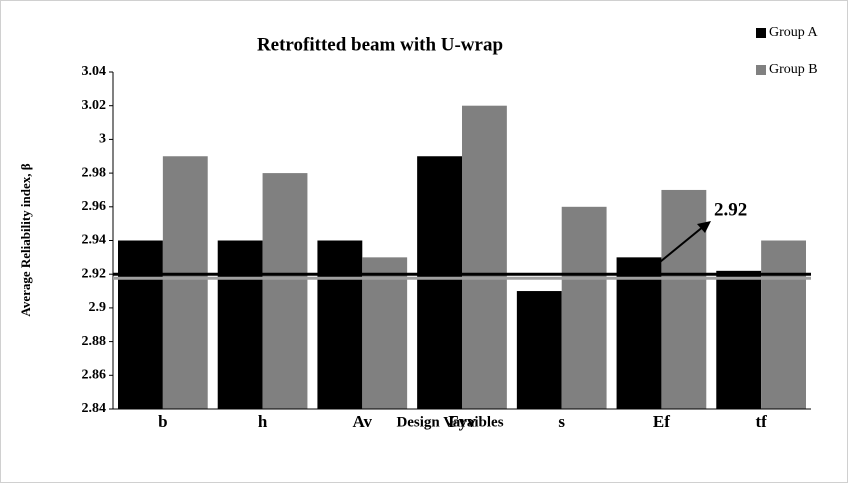  I want to click on y-tick-label: 2.96, so click(94, 206).